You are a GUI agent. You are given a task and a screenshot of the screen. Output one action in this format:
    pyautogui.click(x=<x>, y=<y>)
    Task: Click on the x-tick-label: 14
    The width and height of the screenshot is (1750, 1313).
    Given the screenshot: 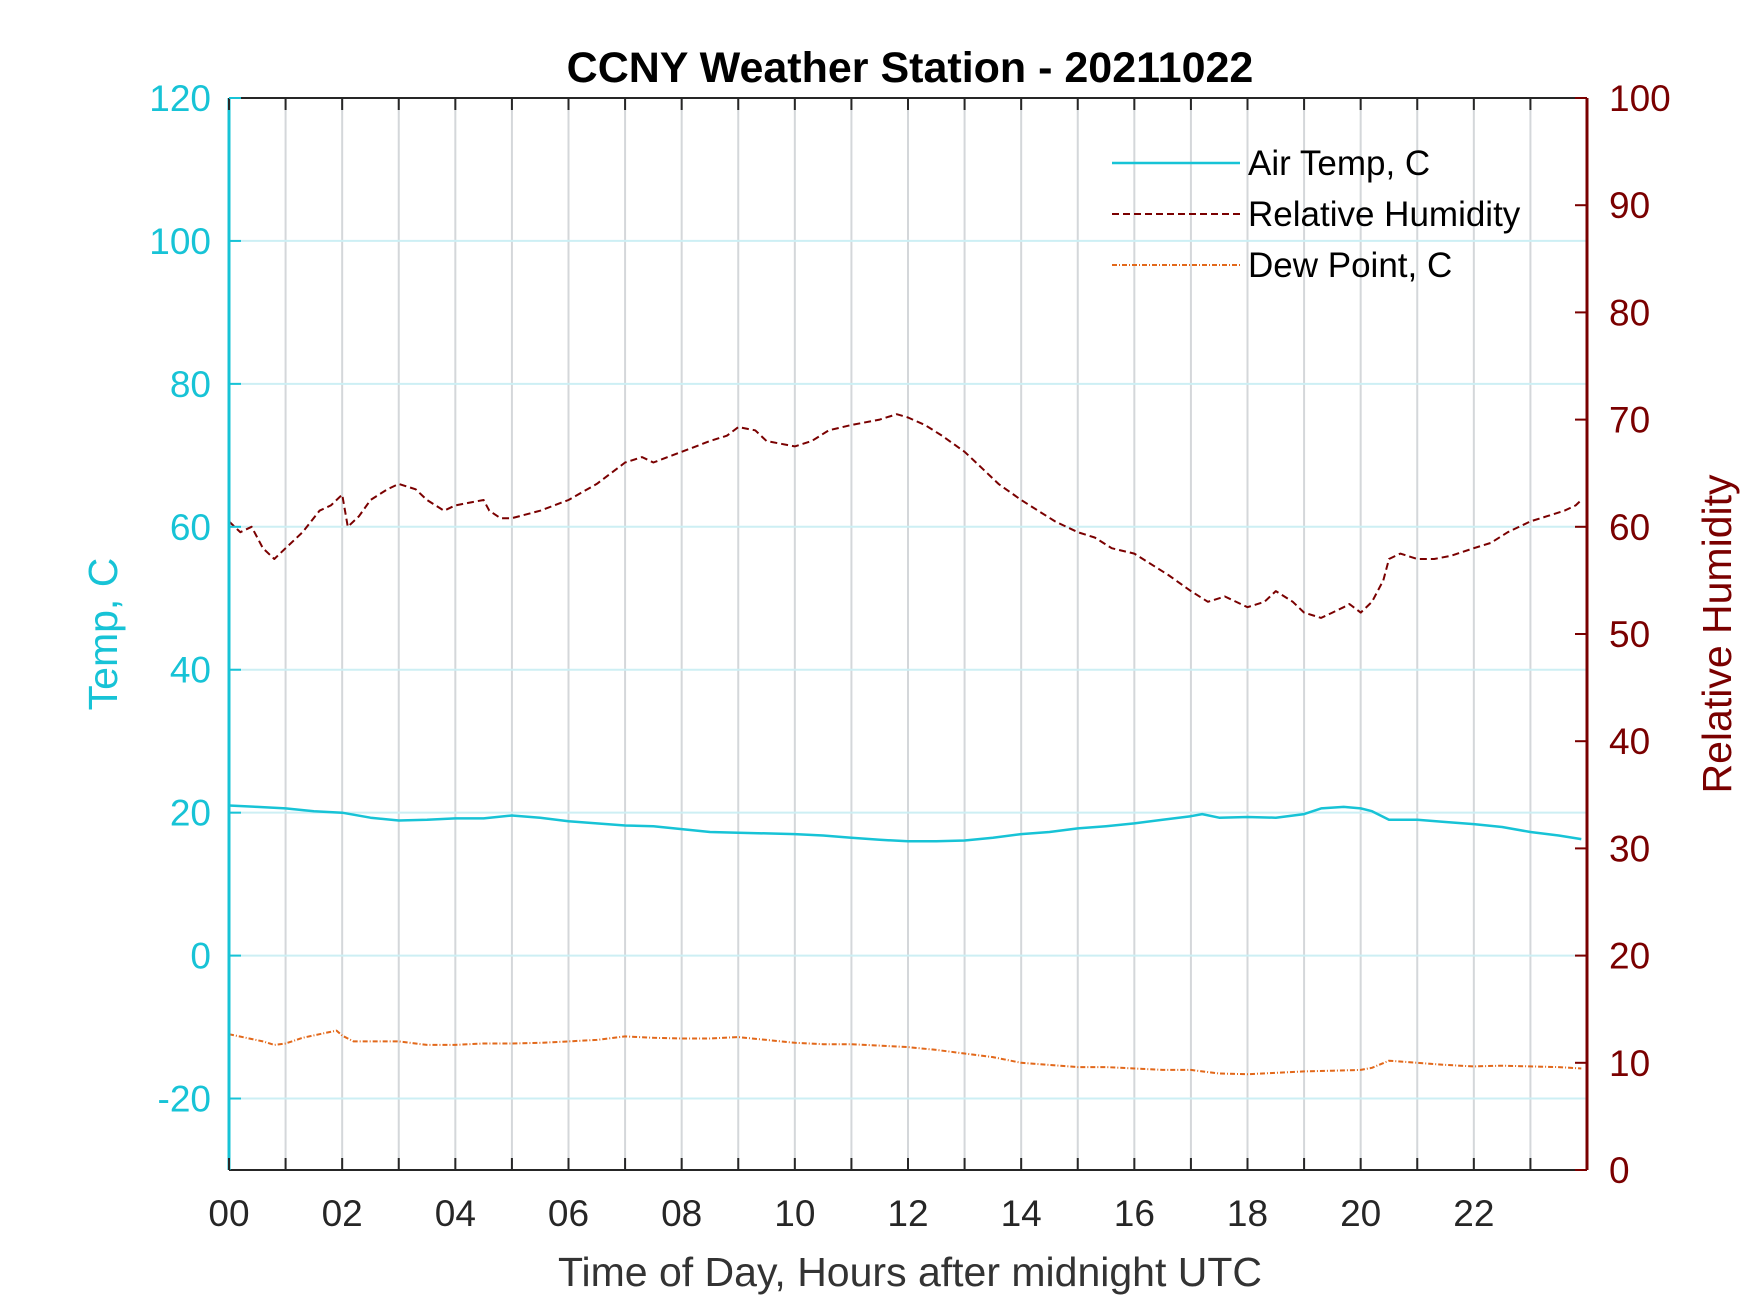 What is the action you would take?
    pyautogui.click(x=1021, y=1213)
    